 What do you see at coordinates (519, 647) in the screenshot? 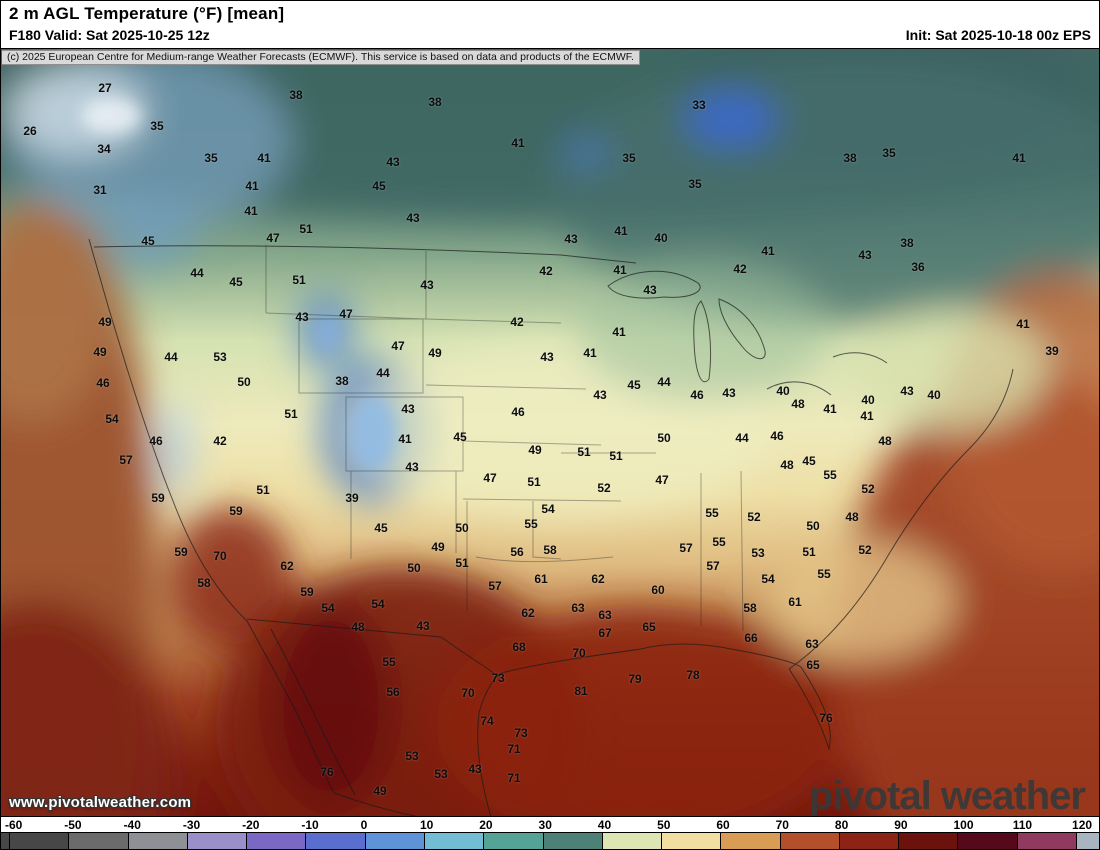
I see `temp-label: 68` at bounding box center [519, 647].